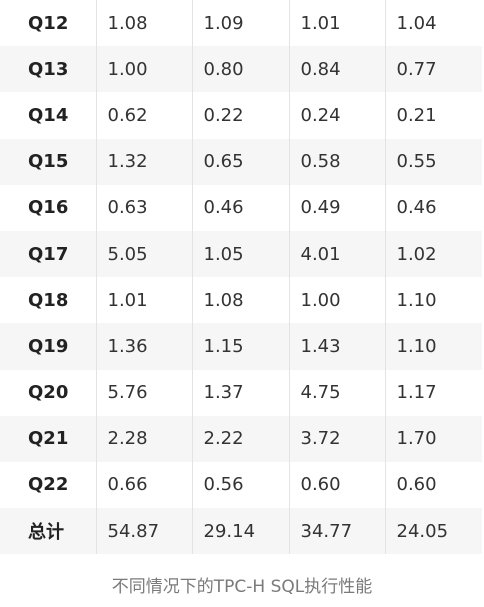 This screenshot has height=607, width=484. What do you see at coordinates (337, 438) in the screenshot?
I see `table-cell: 3.72` at bounding box center [337, 438].